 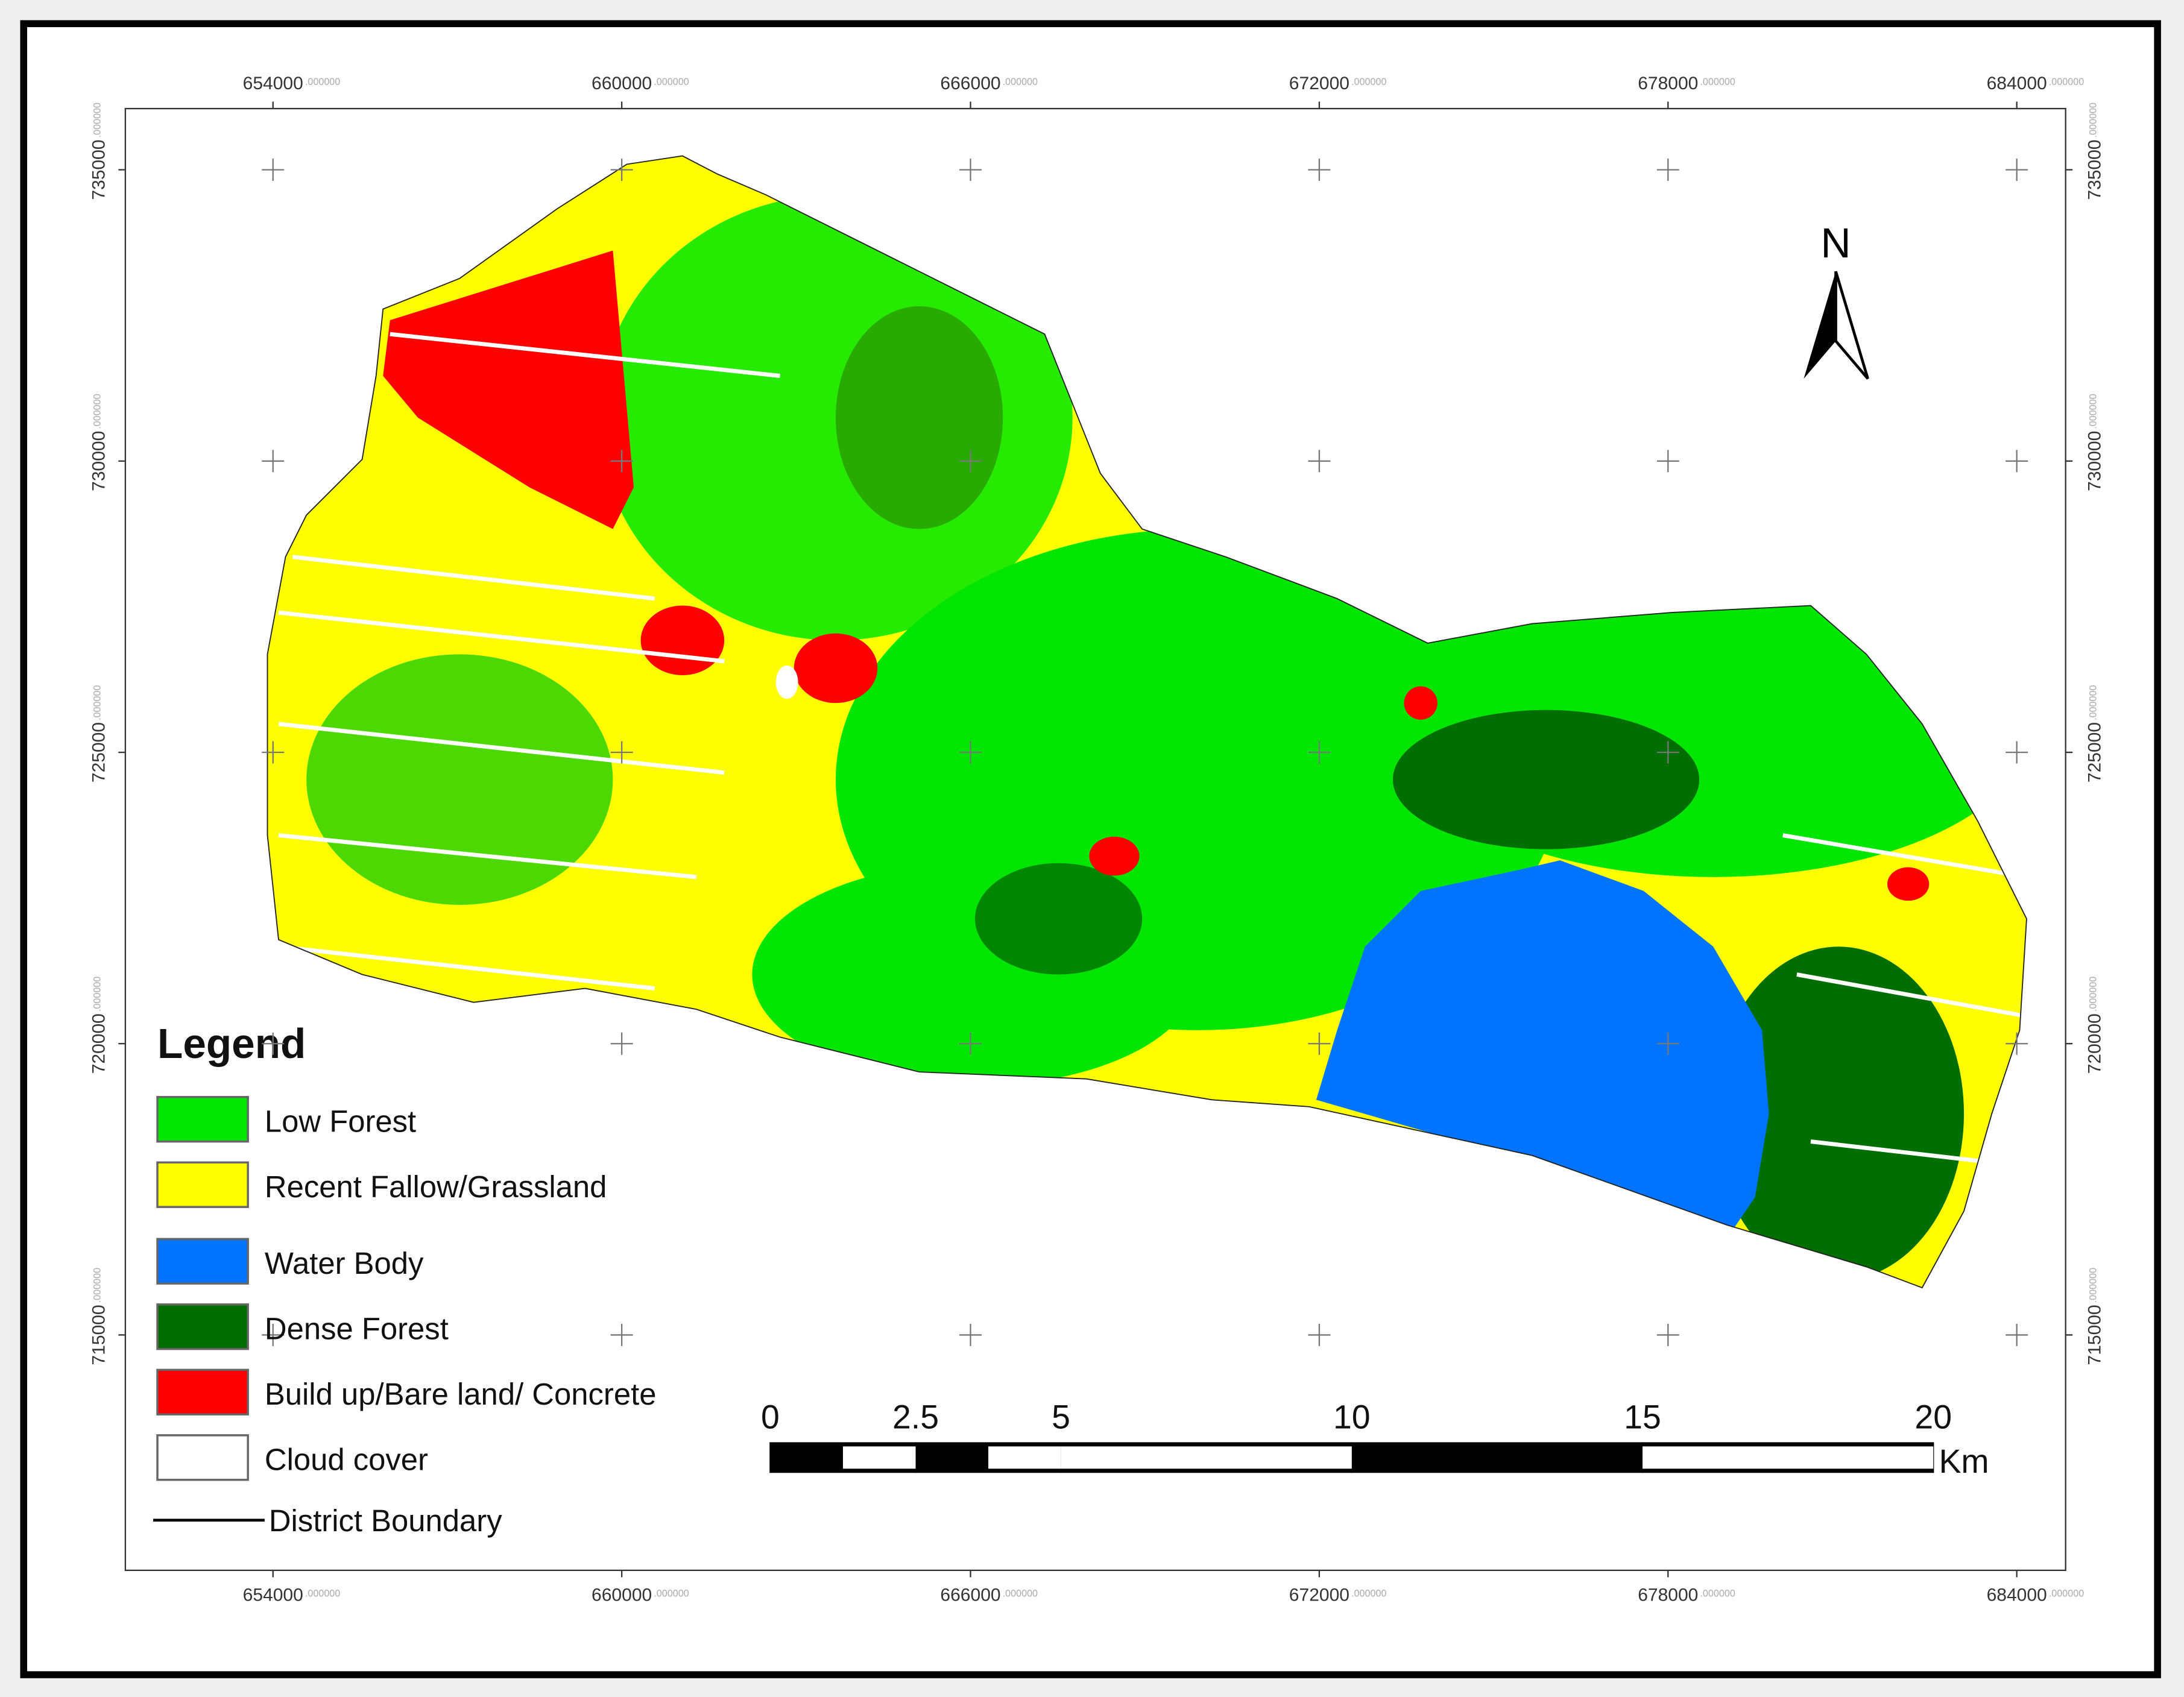 I want to click on y-tick-group: 735000 .000000, so click(x=2095, y=151).